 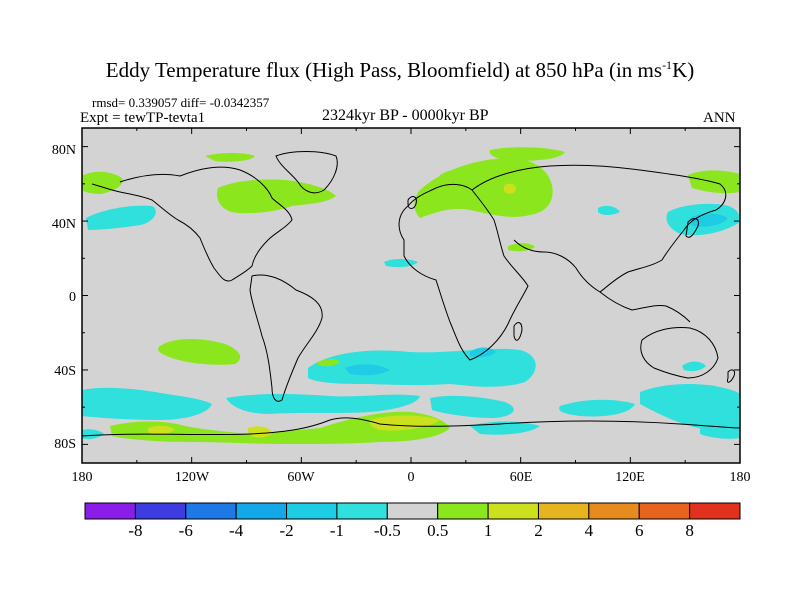 What do you see at coordinates (599, 228) in the screenshot?
I see `coast-asia` at bounding box center [599, 228].